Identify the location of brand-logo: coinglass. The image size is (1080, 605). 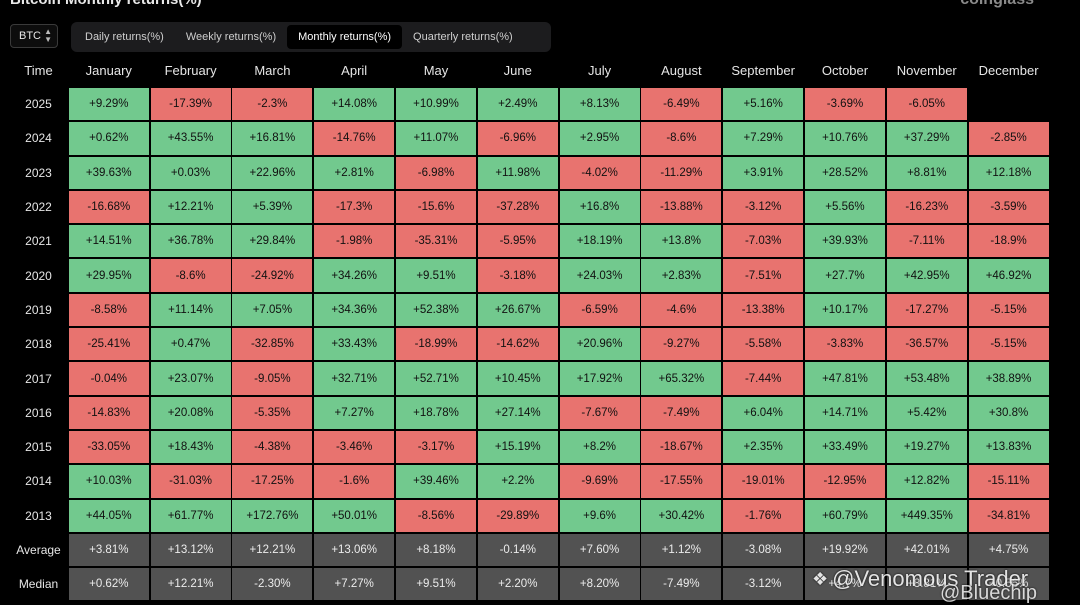
(997, 4).